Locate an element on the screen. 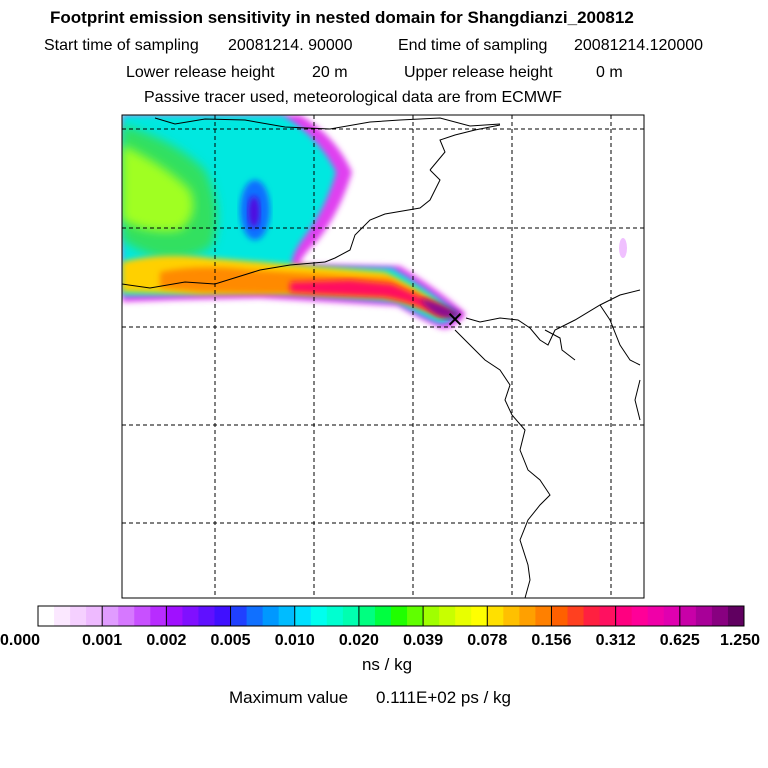 This screenshot has height=768, width=768. coastline-east is located at coordinates (637, 400).